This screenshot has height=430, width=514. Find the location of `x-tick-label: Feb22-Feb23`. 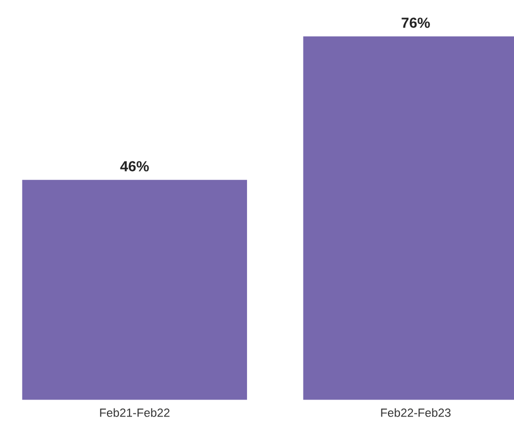

x-tick-label: Feb22-Feb23 is located at coordinates (416, 412).